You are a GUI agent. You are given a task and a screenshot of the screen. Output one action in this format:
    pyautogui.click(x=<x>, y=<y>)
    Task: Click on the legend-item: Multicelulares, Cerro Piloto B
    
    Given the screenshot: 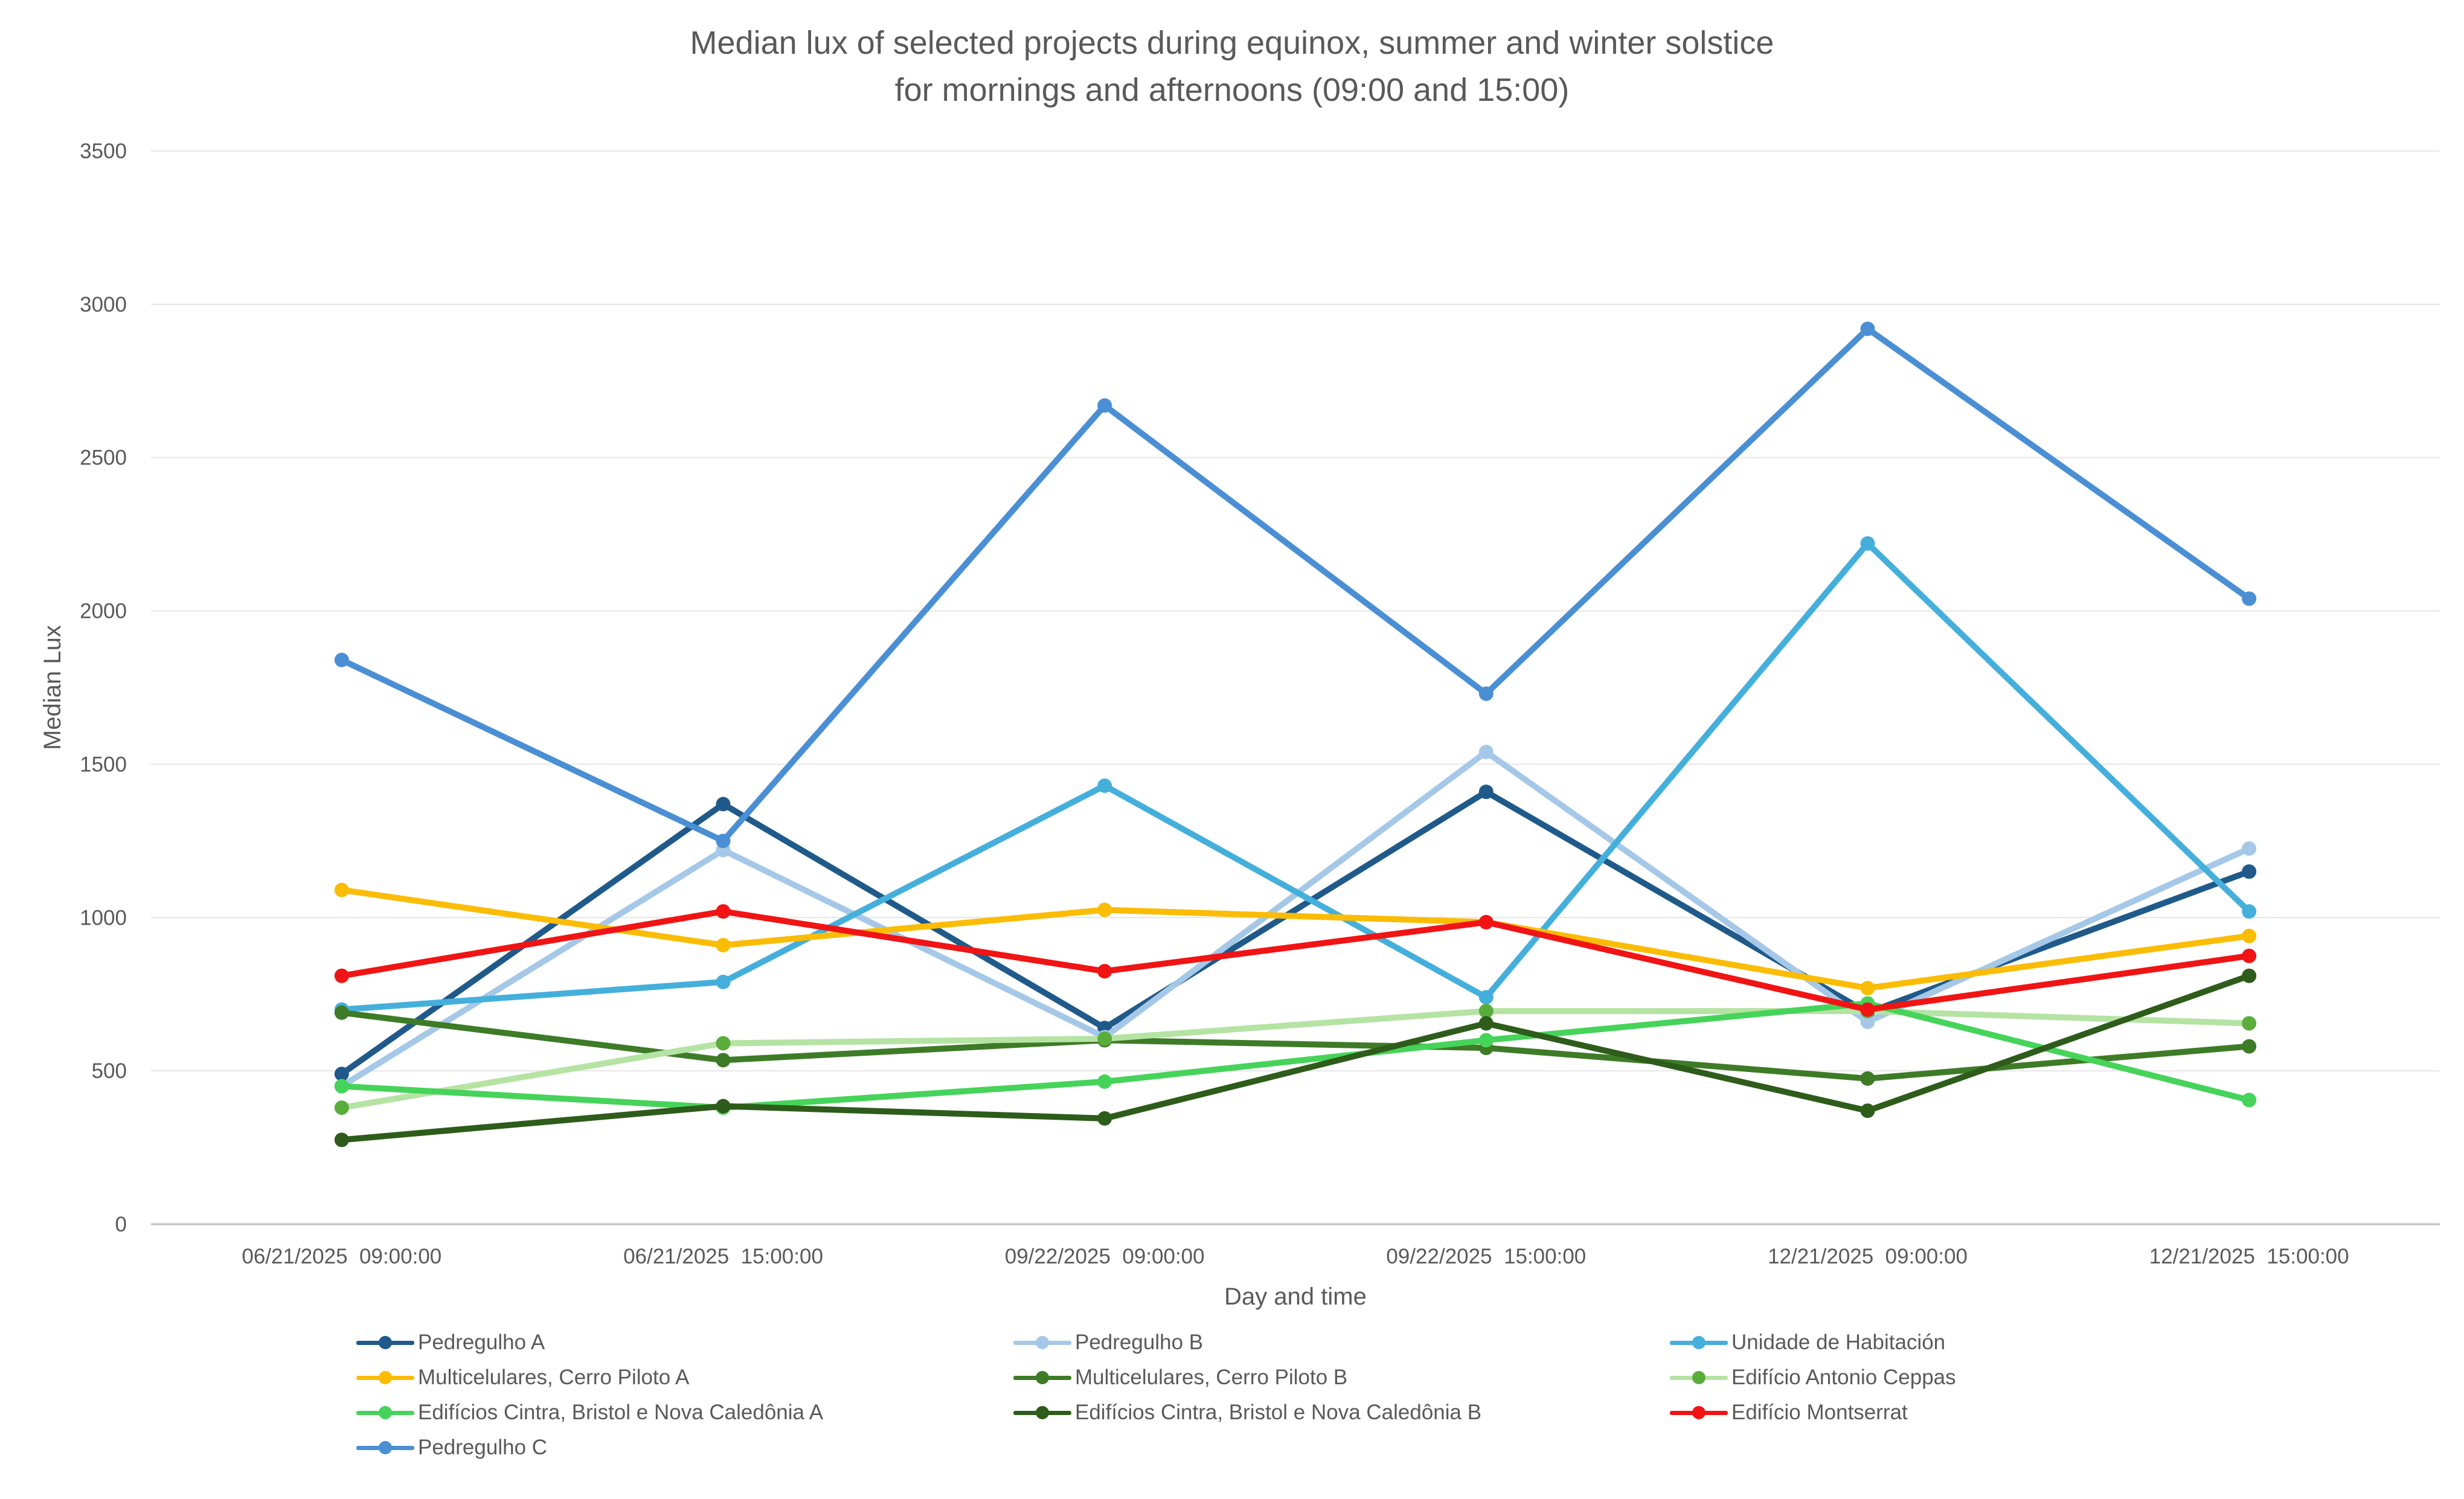 What is the action you would take?
    pyautogui.click(x=1180, y=1378)
    